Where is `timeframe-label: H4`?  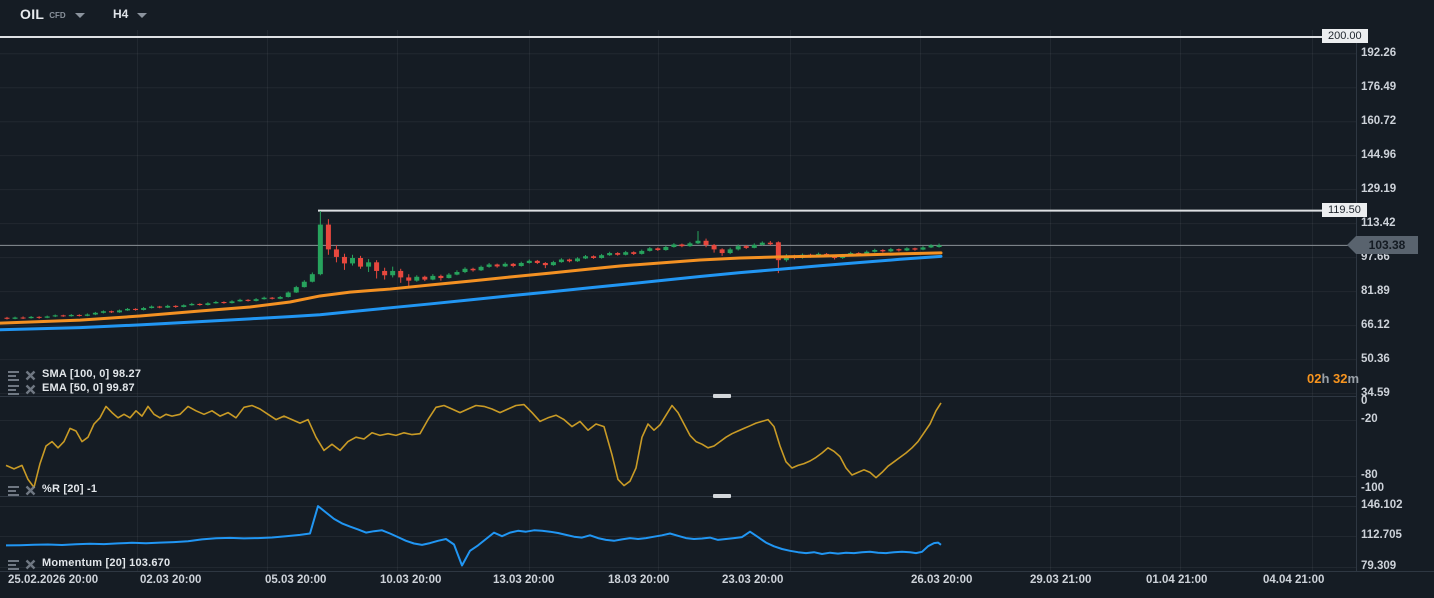 timeframe-label: H4 is located at coordinates (121, 14).